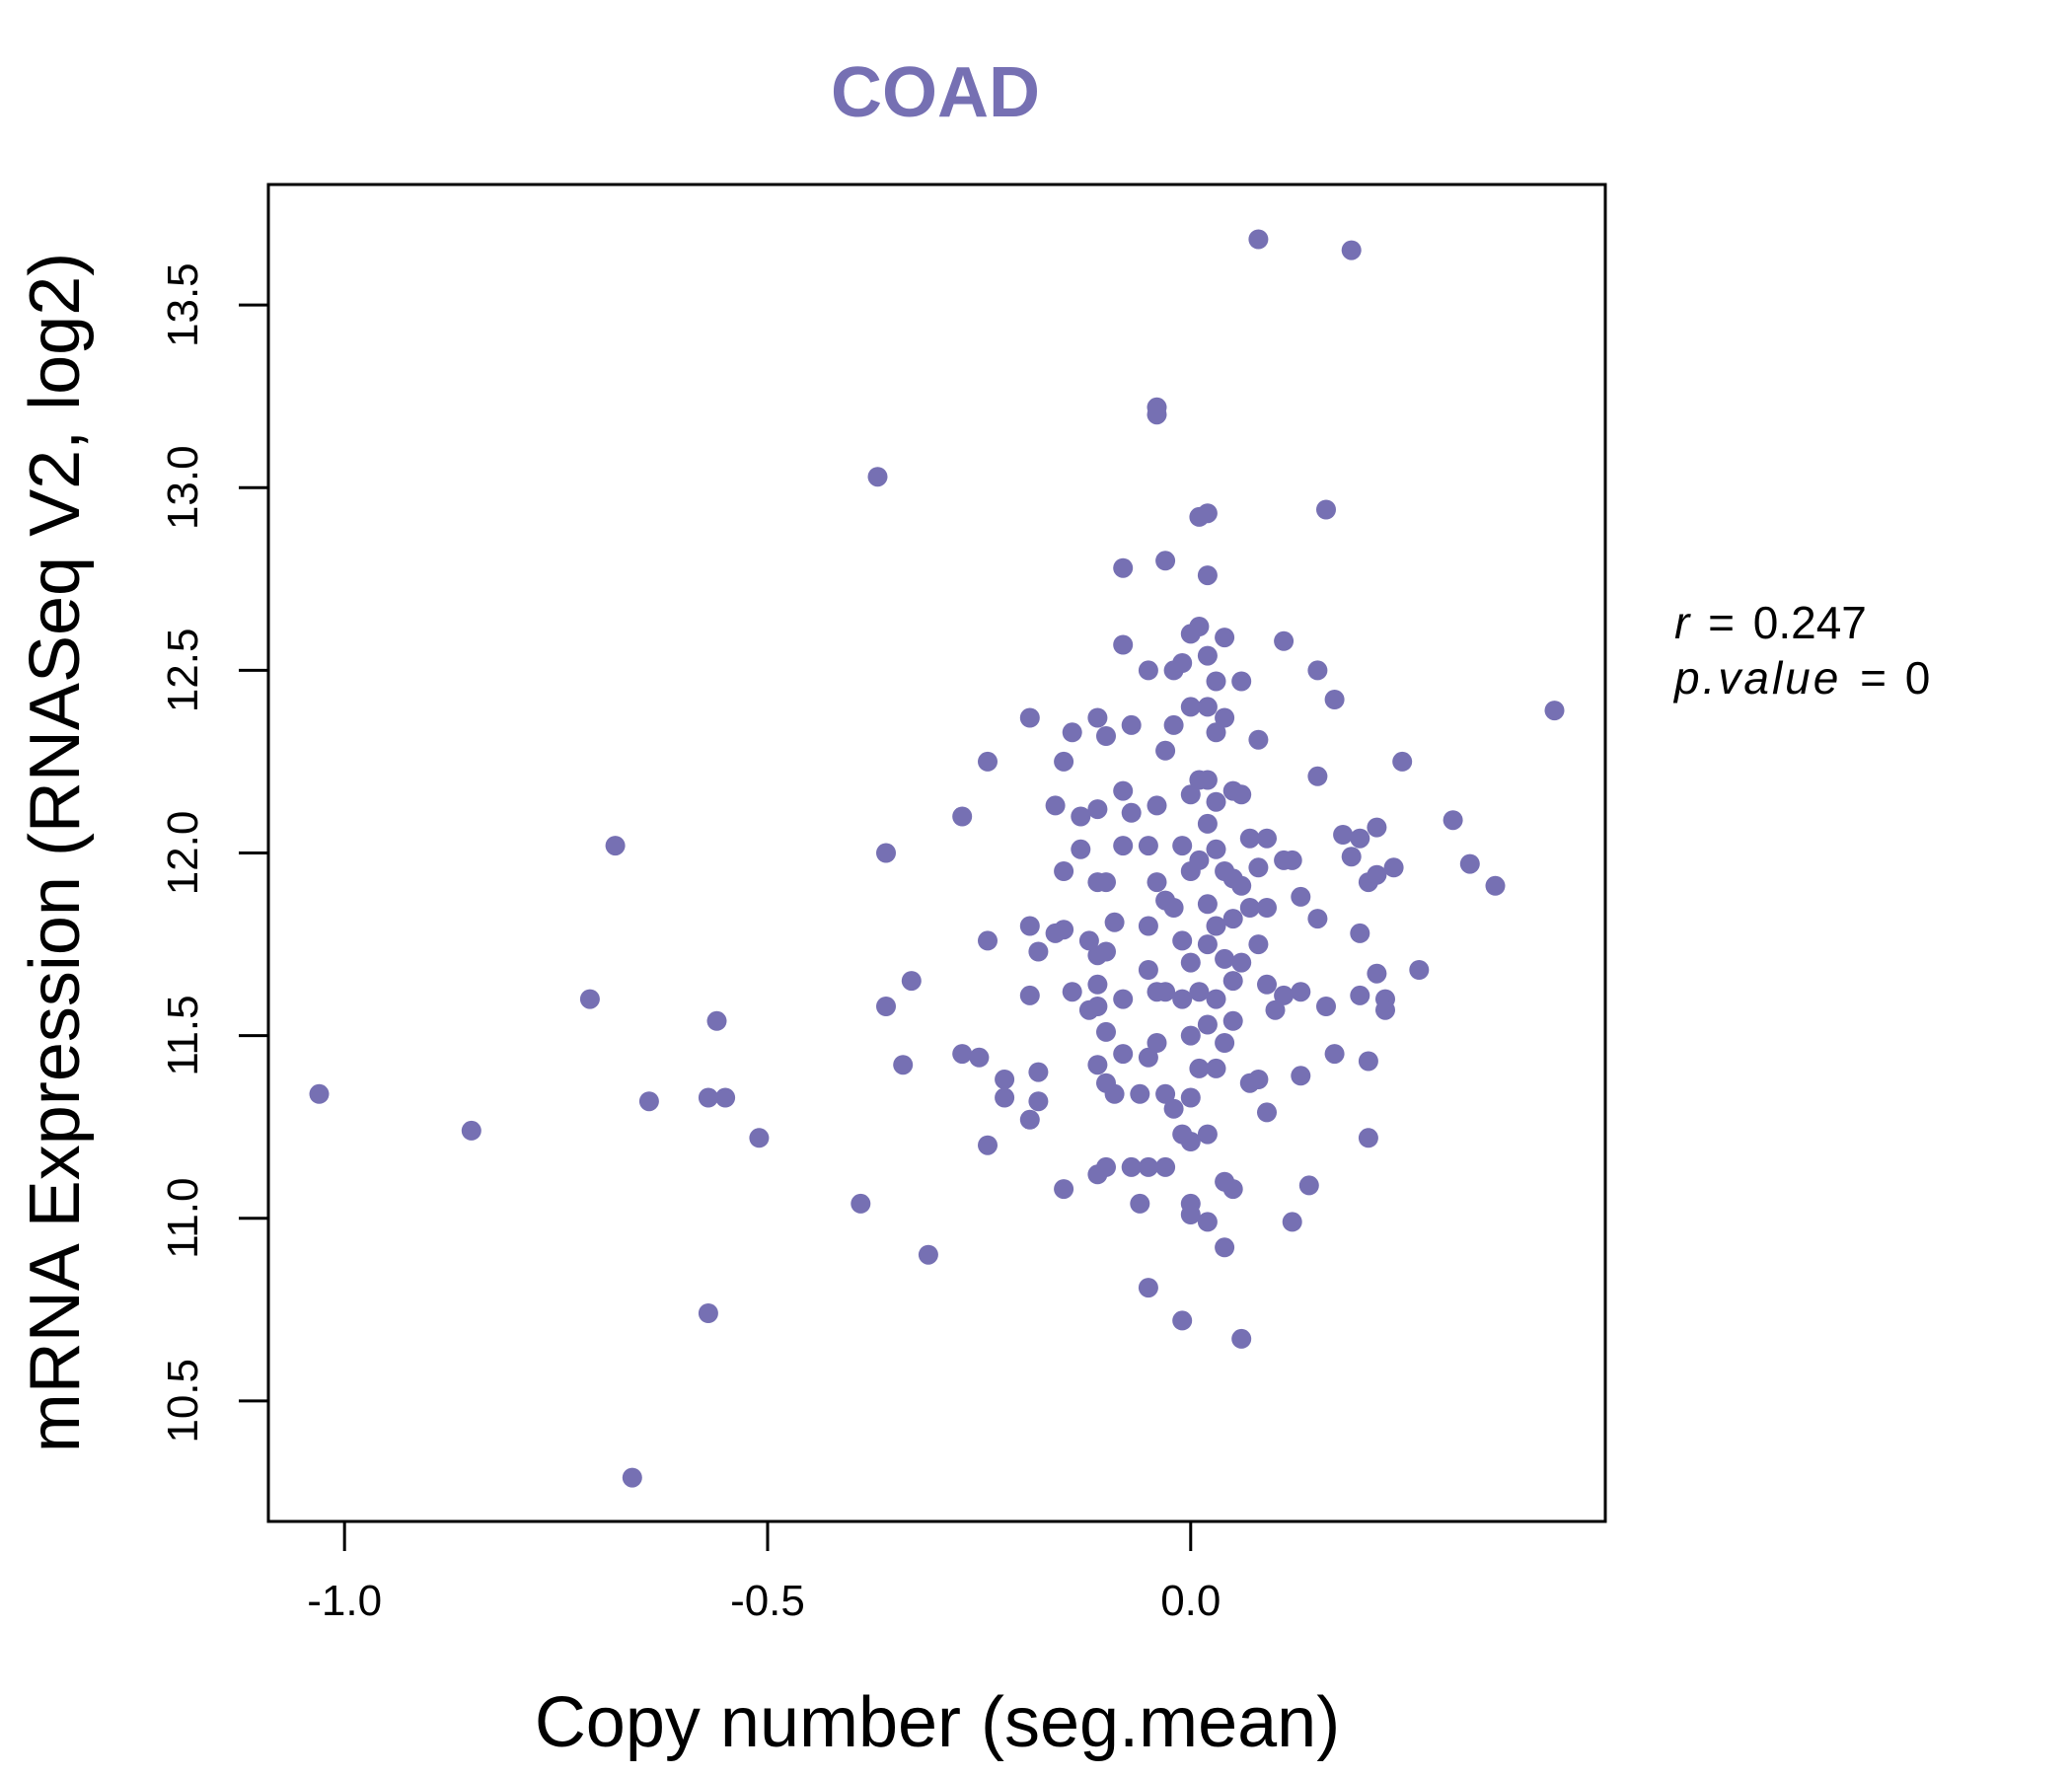  I want to click on y-tick-label: 10.5, so click(183, 1401).